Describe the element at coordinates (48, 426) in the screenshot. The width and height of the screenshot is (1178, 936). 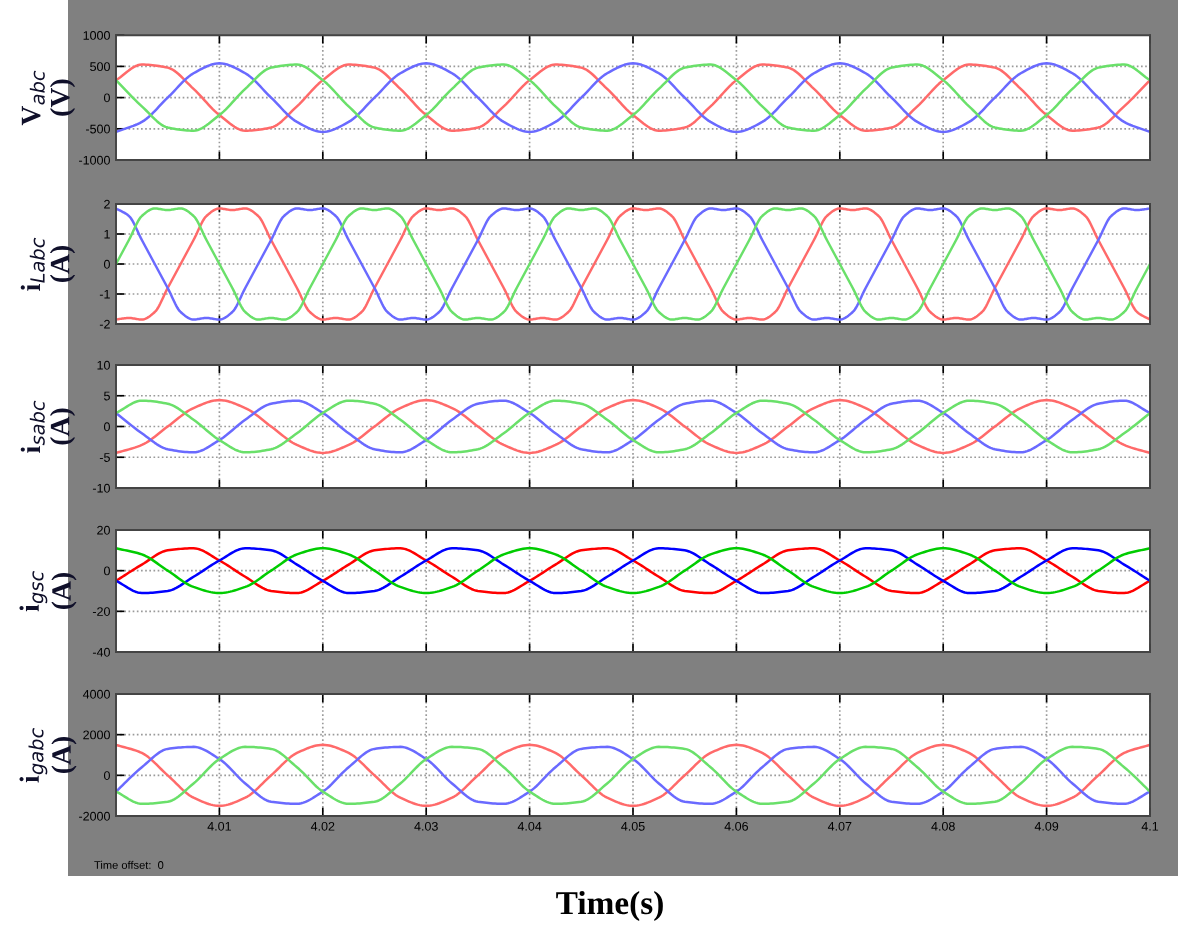
I see `y-axis-title: i$_{sabc}$ (A)` at that location.